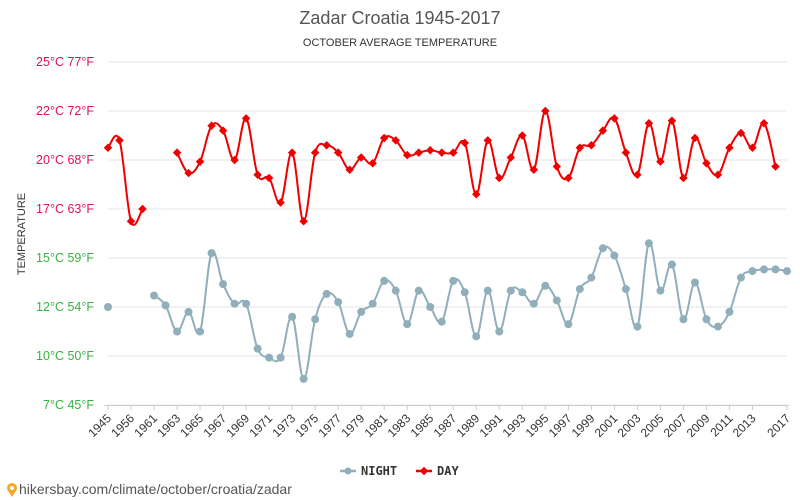  I want to click on legend-item-night: NIGHT, so click(368, 471).